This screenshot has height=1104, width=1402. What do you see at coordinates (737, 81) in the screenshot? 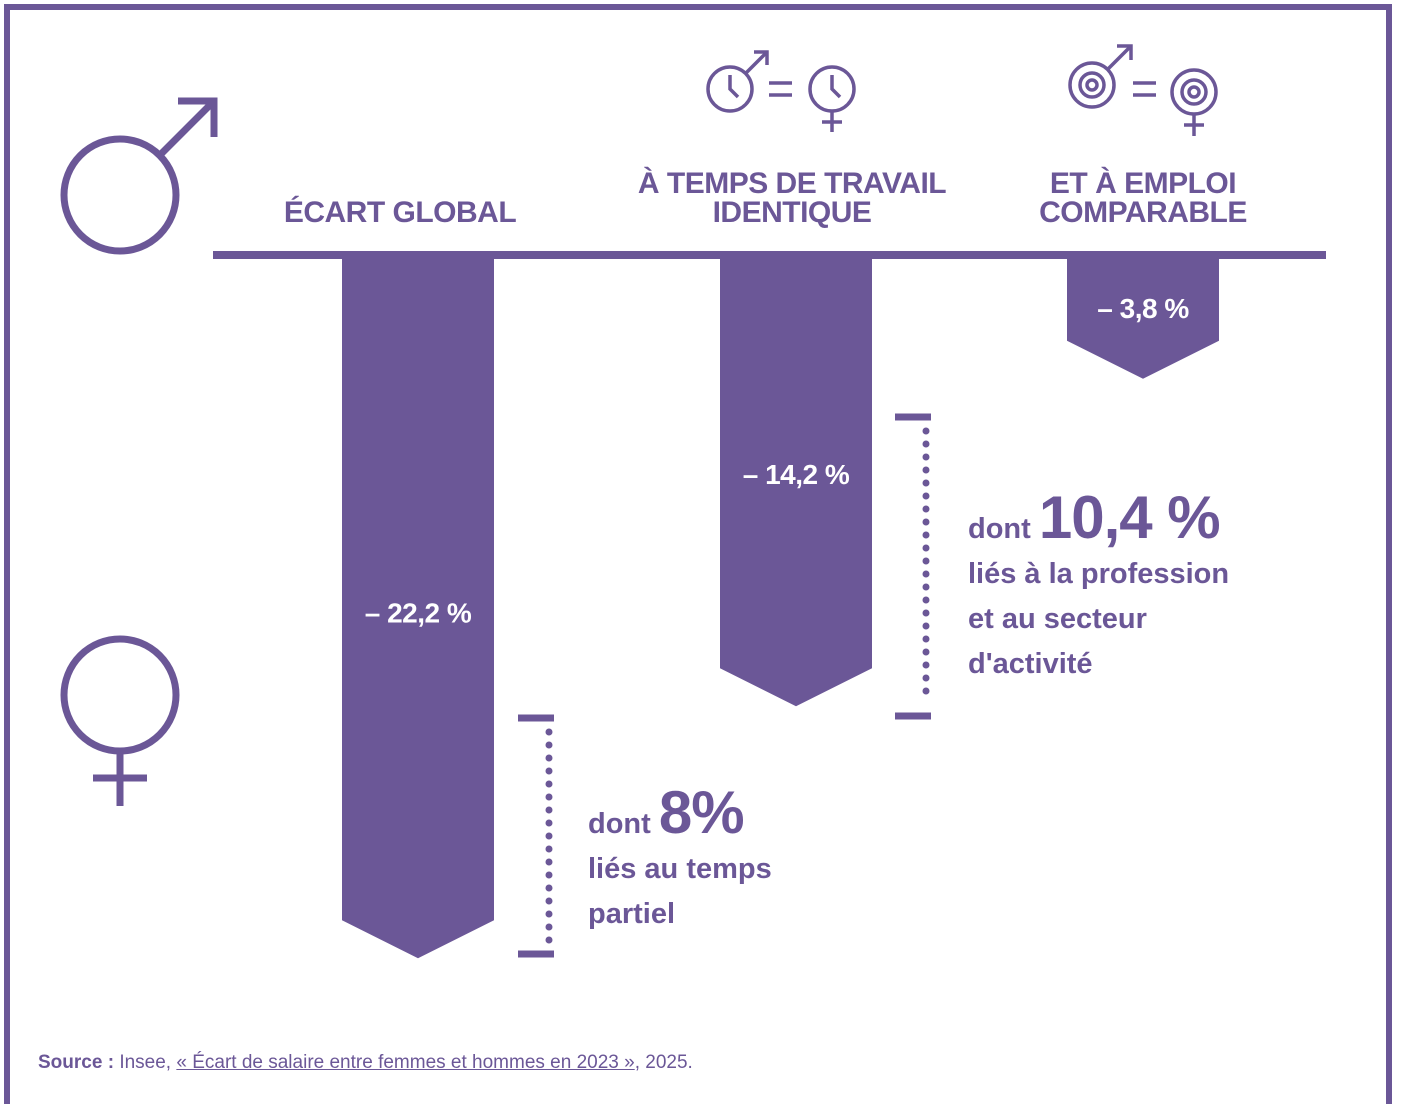
I see `male-clock-icon` at bounding box center [737, 81].